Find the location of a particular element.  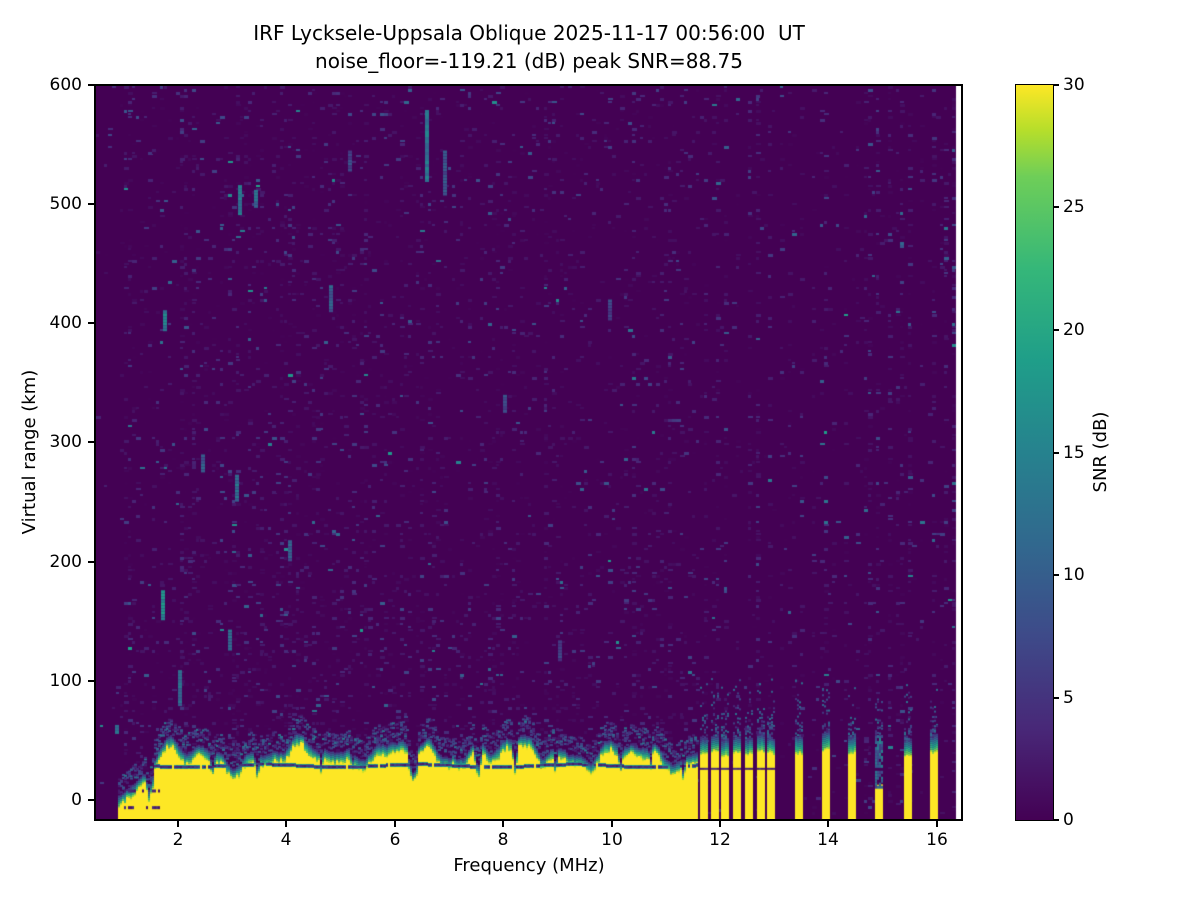

colorbar-tick-label: 5 is located at coordinates (1068, 698).